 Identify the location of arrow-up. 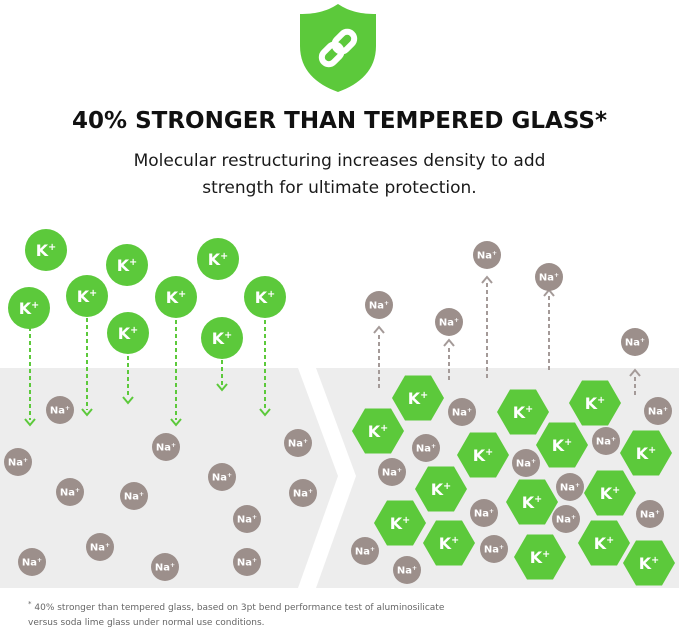
(549, 329).